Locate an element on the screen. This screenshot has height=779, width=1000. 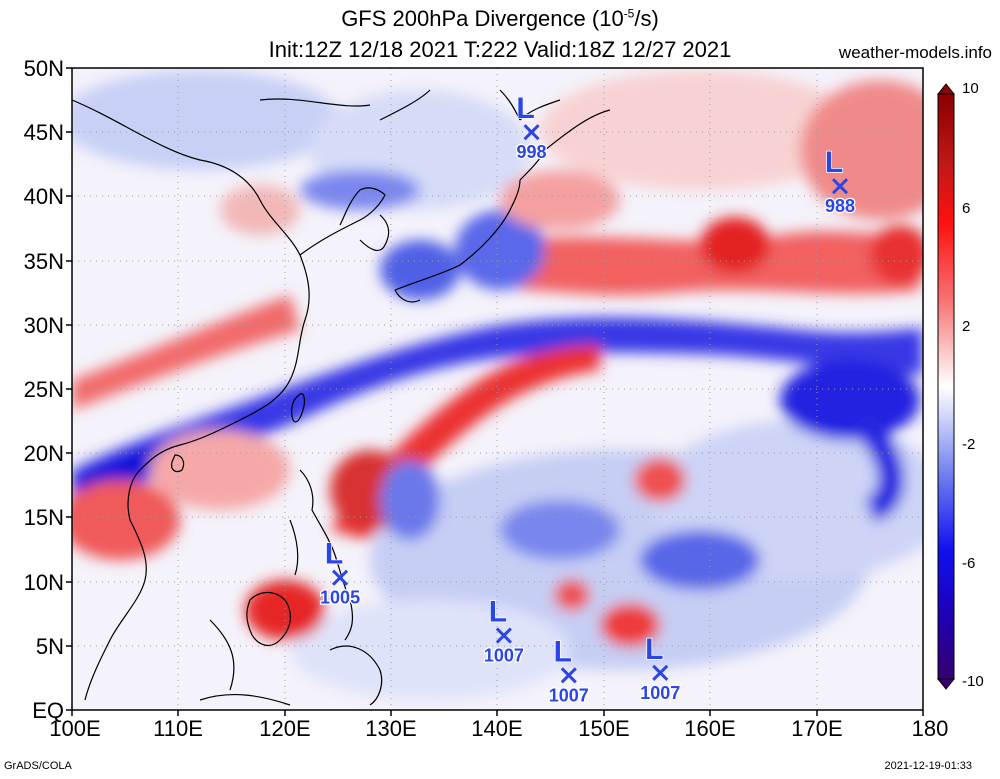
colorbar-label-6: 6 is located at coordinates (966, 208).